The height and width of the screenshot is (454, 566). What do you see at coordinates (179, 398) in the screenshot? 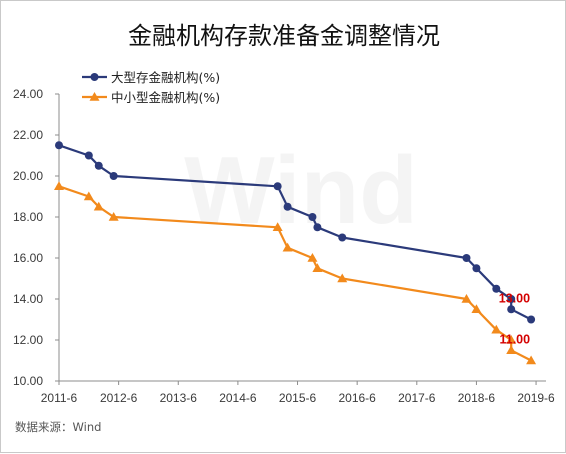
I see `x-tick-label: 2013-6` at bounding box center [179, 398].